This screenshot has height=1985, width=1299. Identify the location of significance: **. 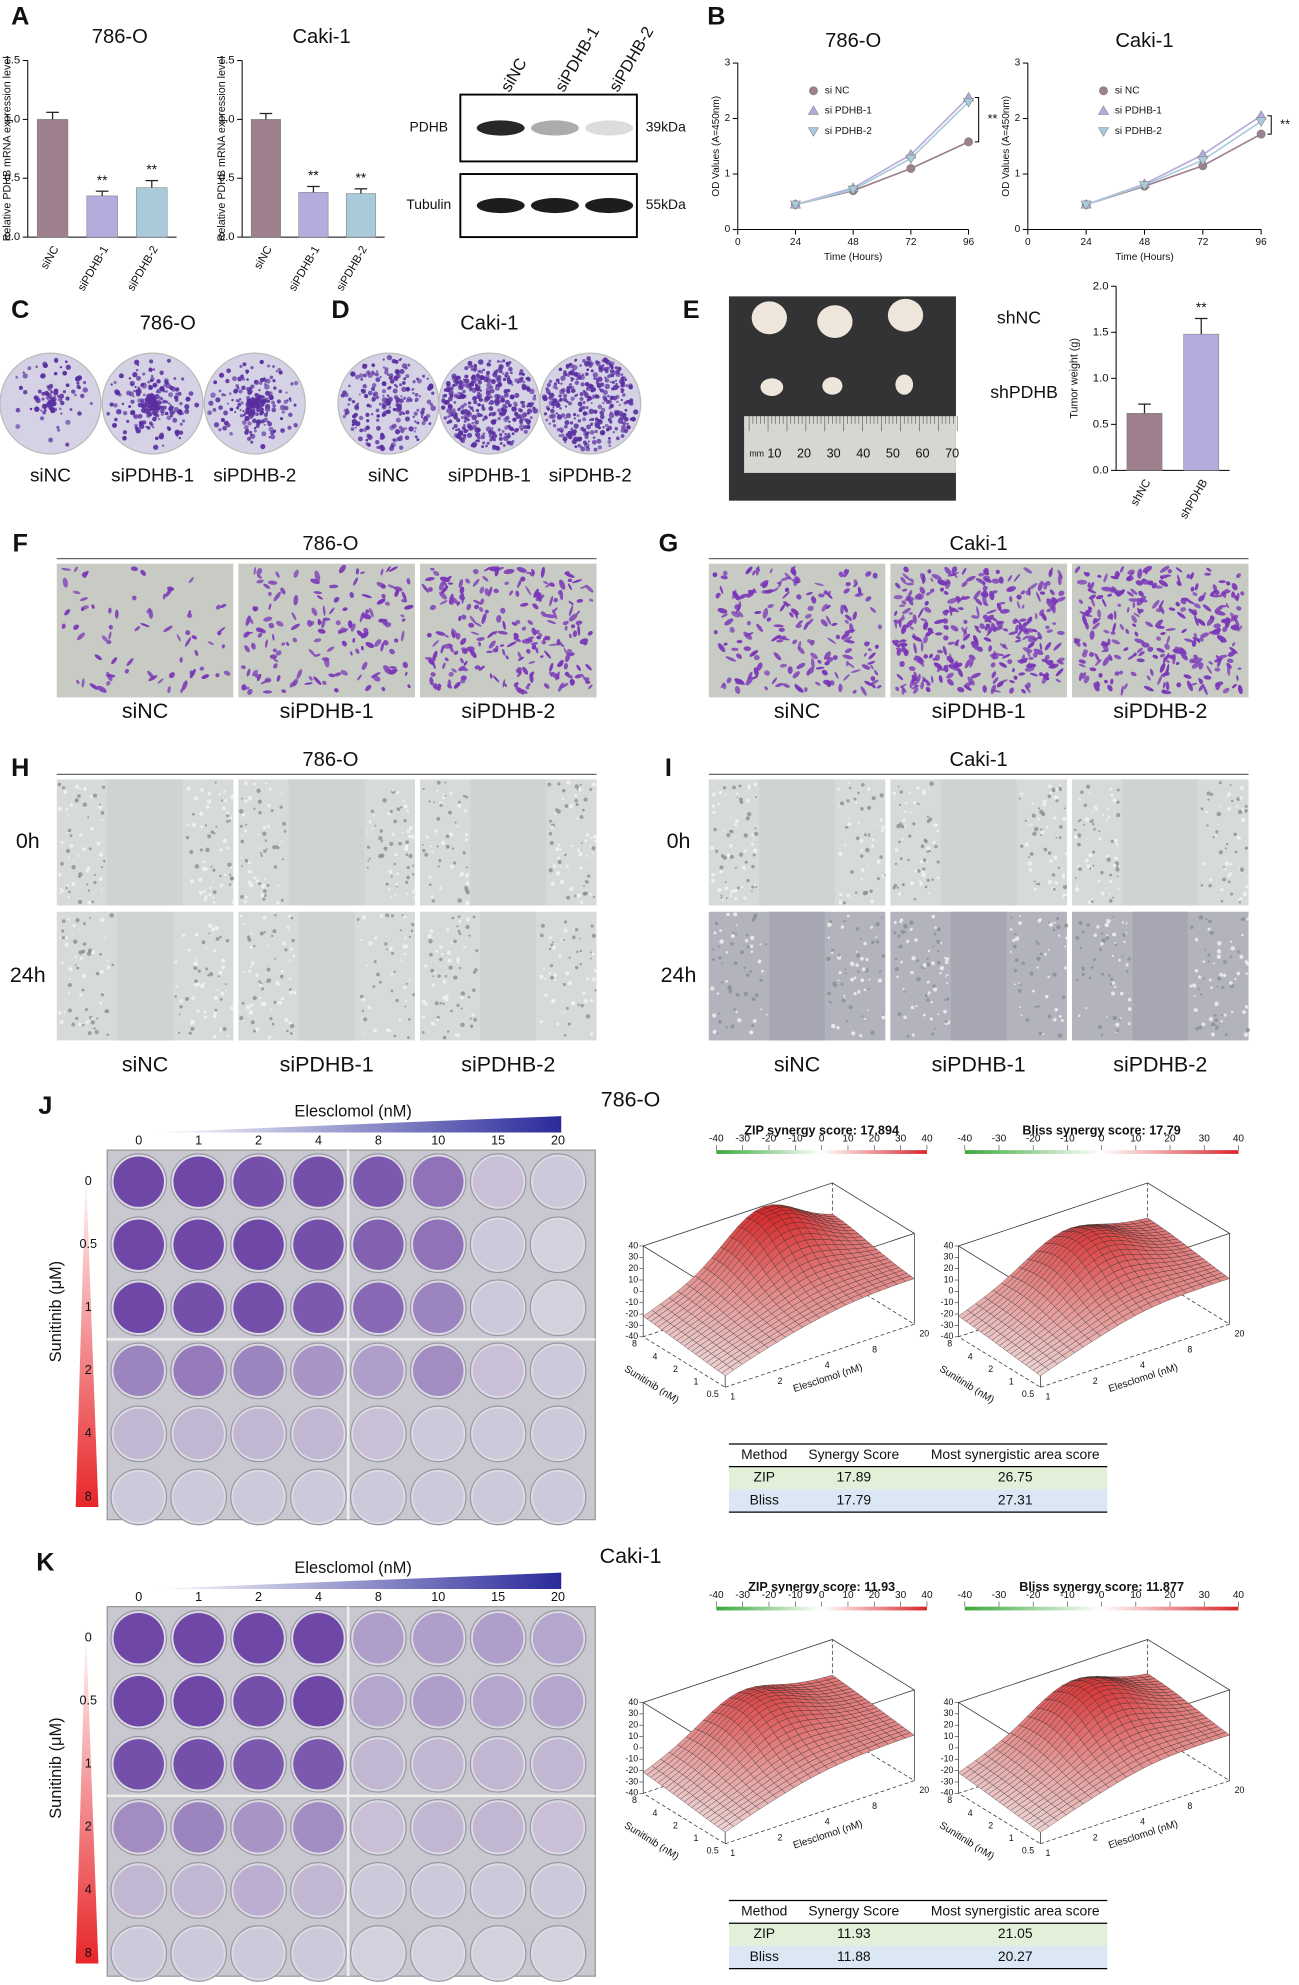
(361, 177).